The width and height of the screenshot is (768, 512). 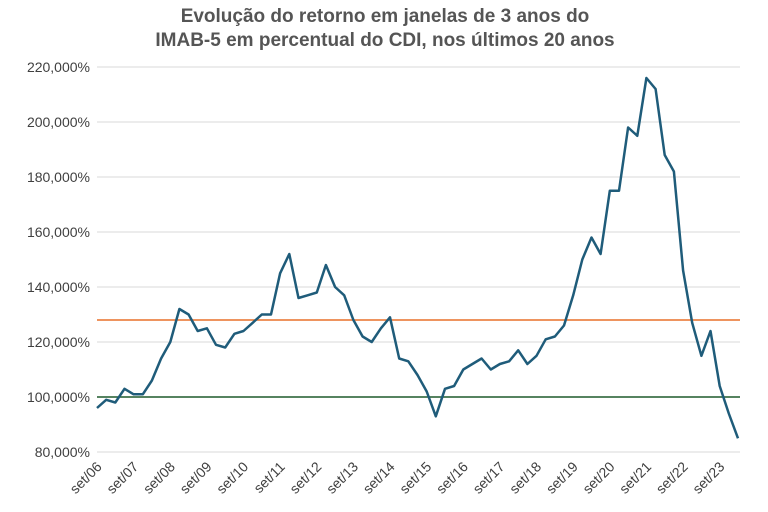 What do you see at coordinates (635, 477) in the screenshot?
I see `x-tick-label: set/21` at bounding box center [635, 477].